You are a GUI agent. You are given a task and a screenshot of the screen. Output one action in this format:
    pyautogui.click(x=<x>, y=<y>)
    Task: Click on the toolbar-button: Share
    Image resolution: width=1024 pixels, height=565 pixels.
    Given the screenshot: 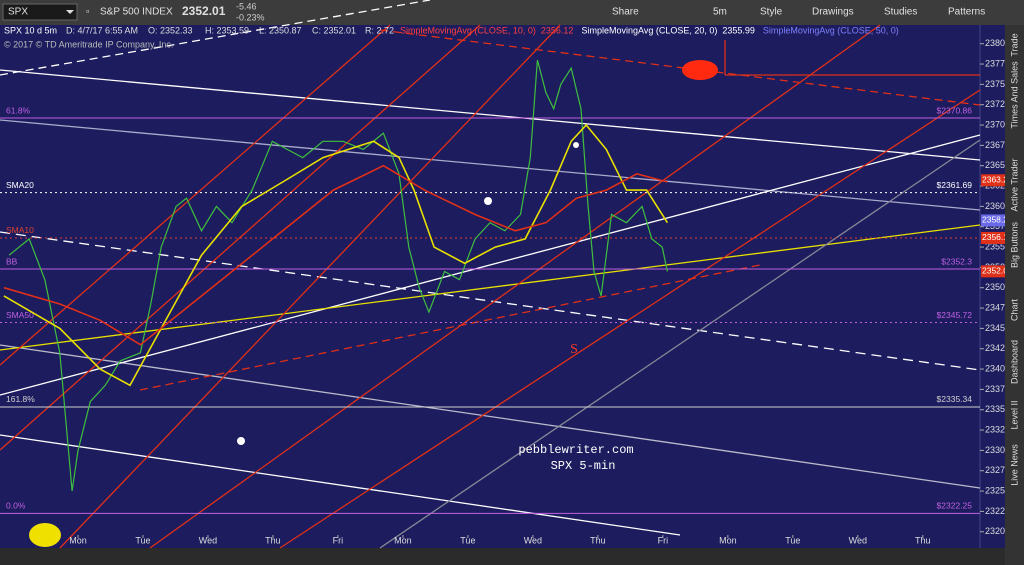 What is the action you would take?
    pyautogui.click(x=625, y=12)
    